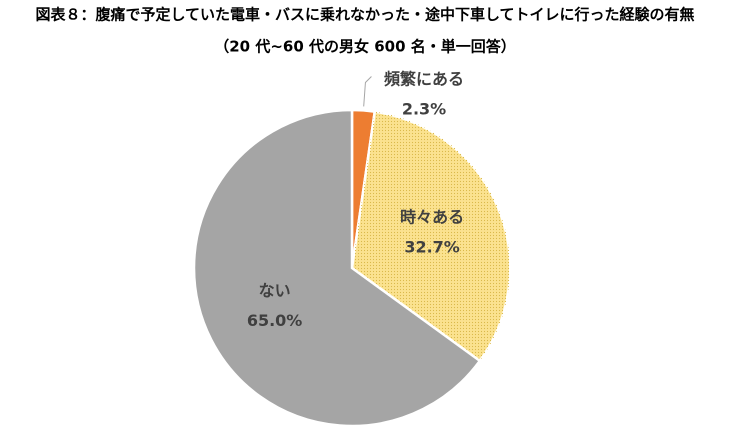 The image size is (730, 433). Describe the element at coordinates (367, 91) in the screenshot. I see `leader-line` at that location.